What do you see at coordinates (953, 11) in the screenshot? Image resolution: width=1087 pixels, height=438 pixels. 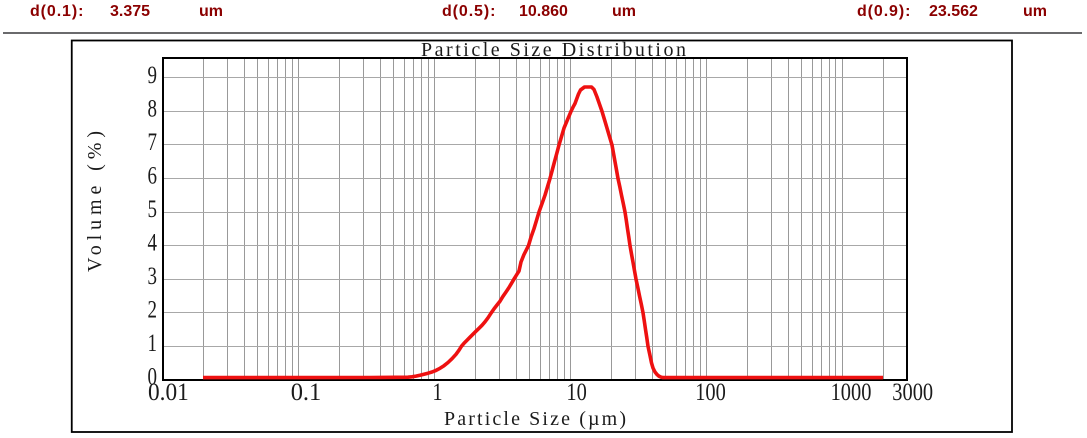 I see `svg-text: 23.562` at bounding box center [953, 11].